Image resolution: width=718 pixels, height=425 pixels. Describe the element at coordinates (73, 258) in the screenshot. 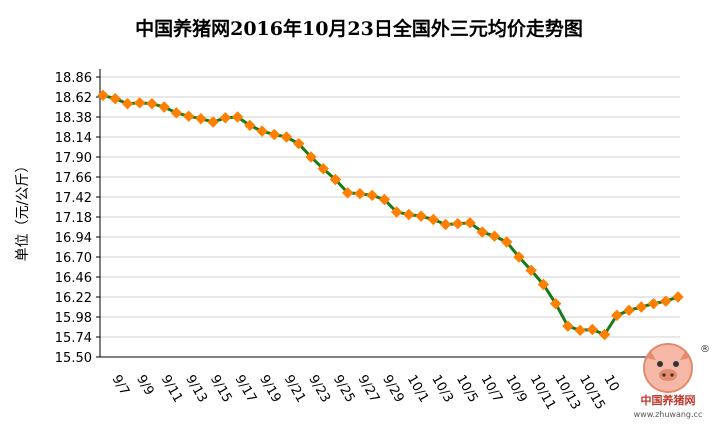

I see `y-tick-label: 16.70` at that location.